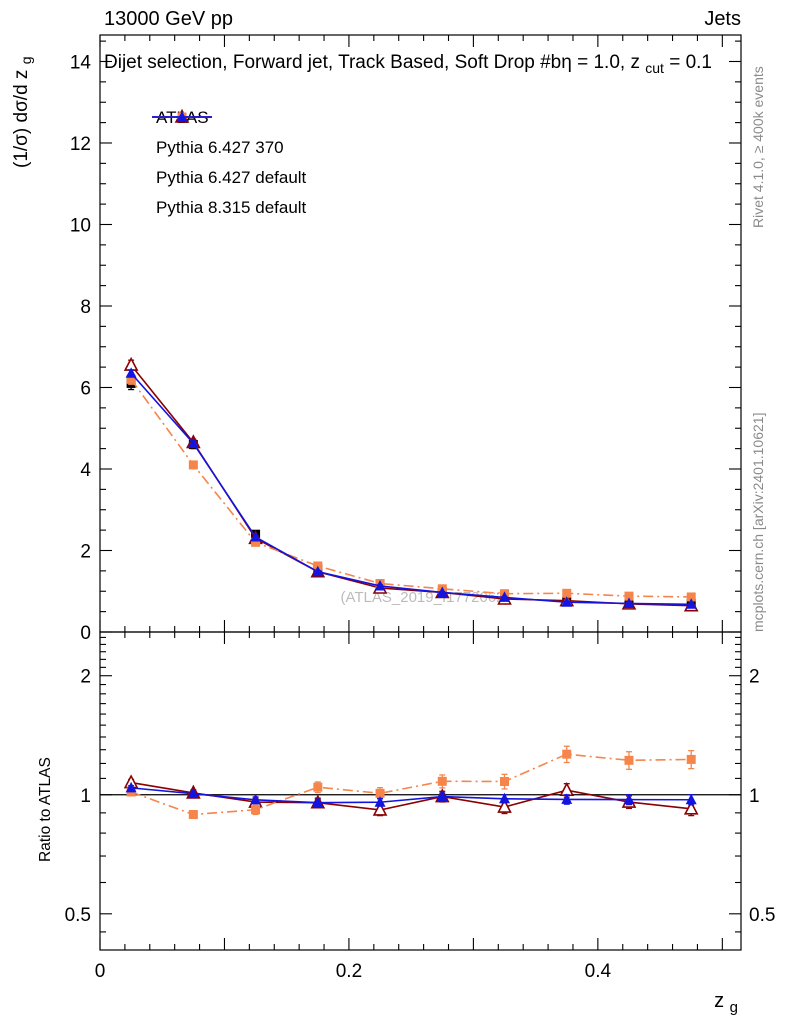 Image resolution: width=786 pixels, height=1024 pixels. What do you see at coordinates (85, 470) in the screenshot?
I see `y-tick-label-main: 4` at bounding box center [85, 470].